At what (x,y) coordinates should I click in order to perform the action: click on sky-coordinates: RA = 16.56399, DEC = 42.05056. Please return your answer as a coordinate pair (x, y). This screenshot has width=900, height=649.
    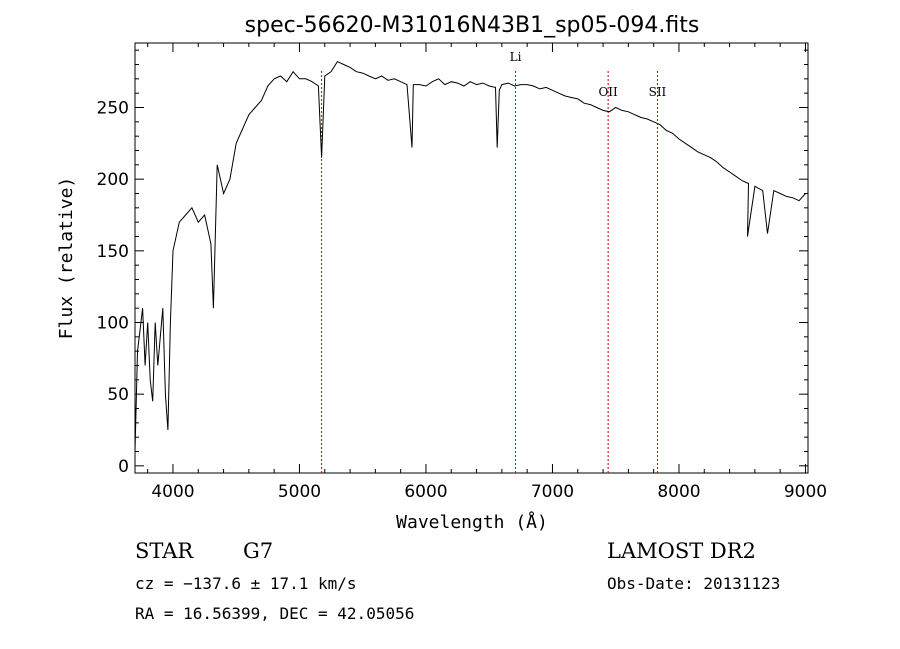
    Looking at the image, I should click on (274, 613).